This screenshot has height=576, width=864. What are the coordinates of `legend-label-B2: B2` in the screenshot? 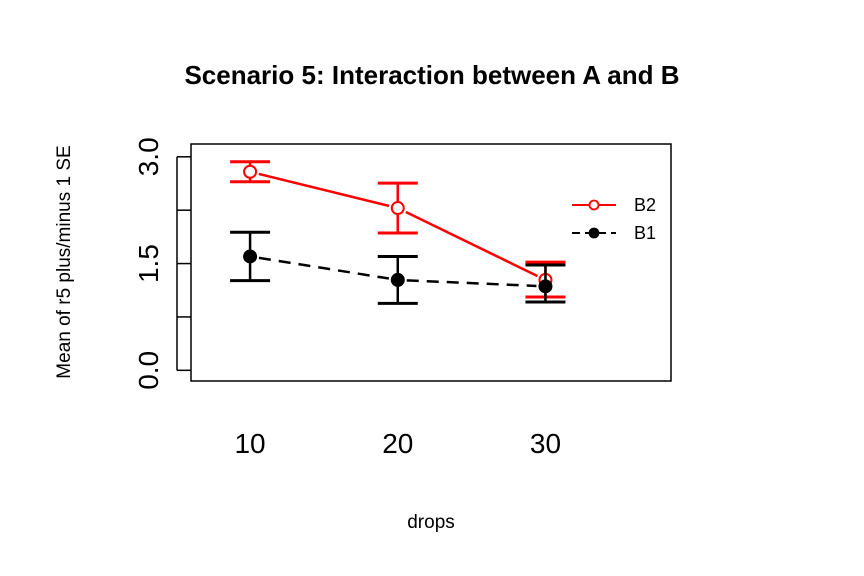 It's located at (645, 205).